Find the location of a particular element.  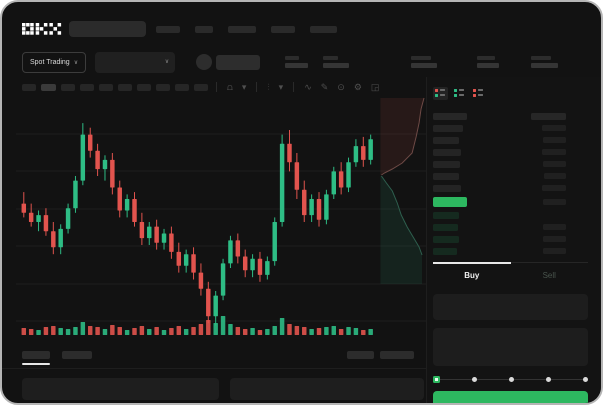

settings-gear-icon: ⚙ is located at coordinates (357, 87).